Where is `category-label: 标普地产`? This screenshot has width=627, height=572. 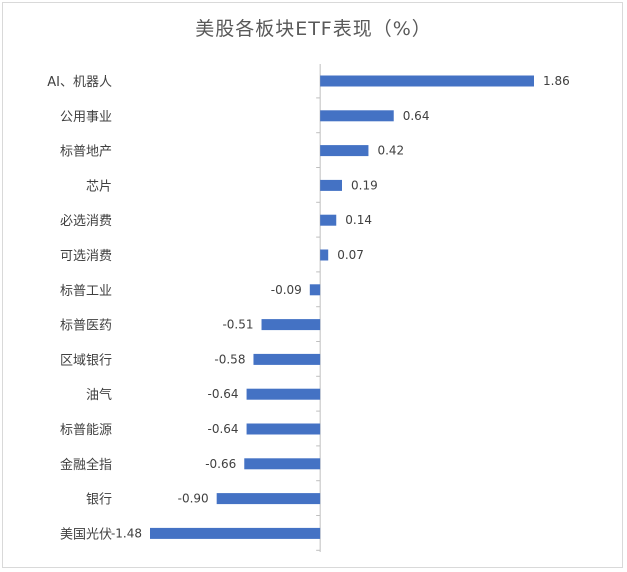 category-label: 标普地产 is located at coordinates (86, 152).